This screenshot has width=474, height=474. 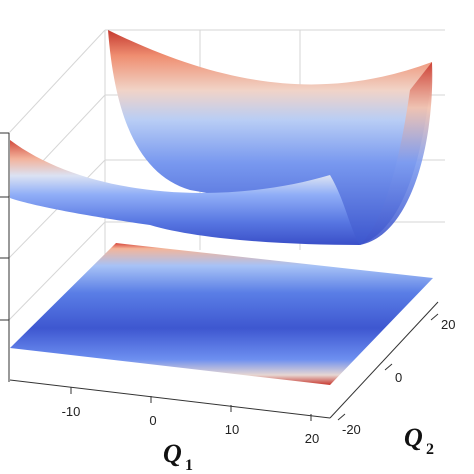 I want to click on y-axis, so click(x=384, y=361).